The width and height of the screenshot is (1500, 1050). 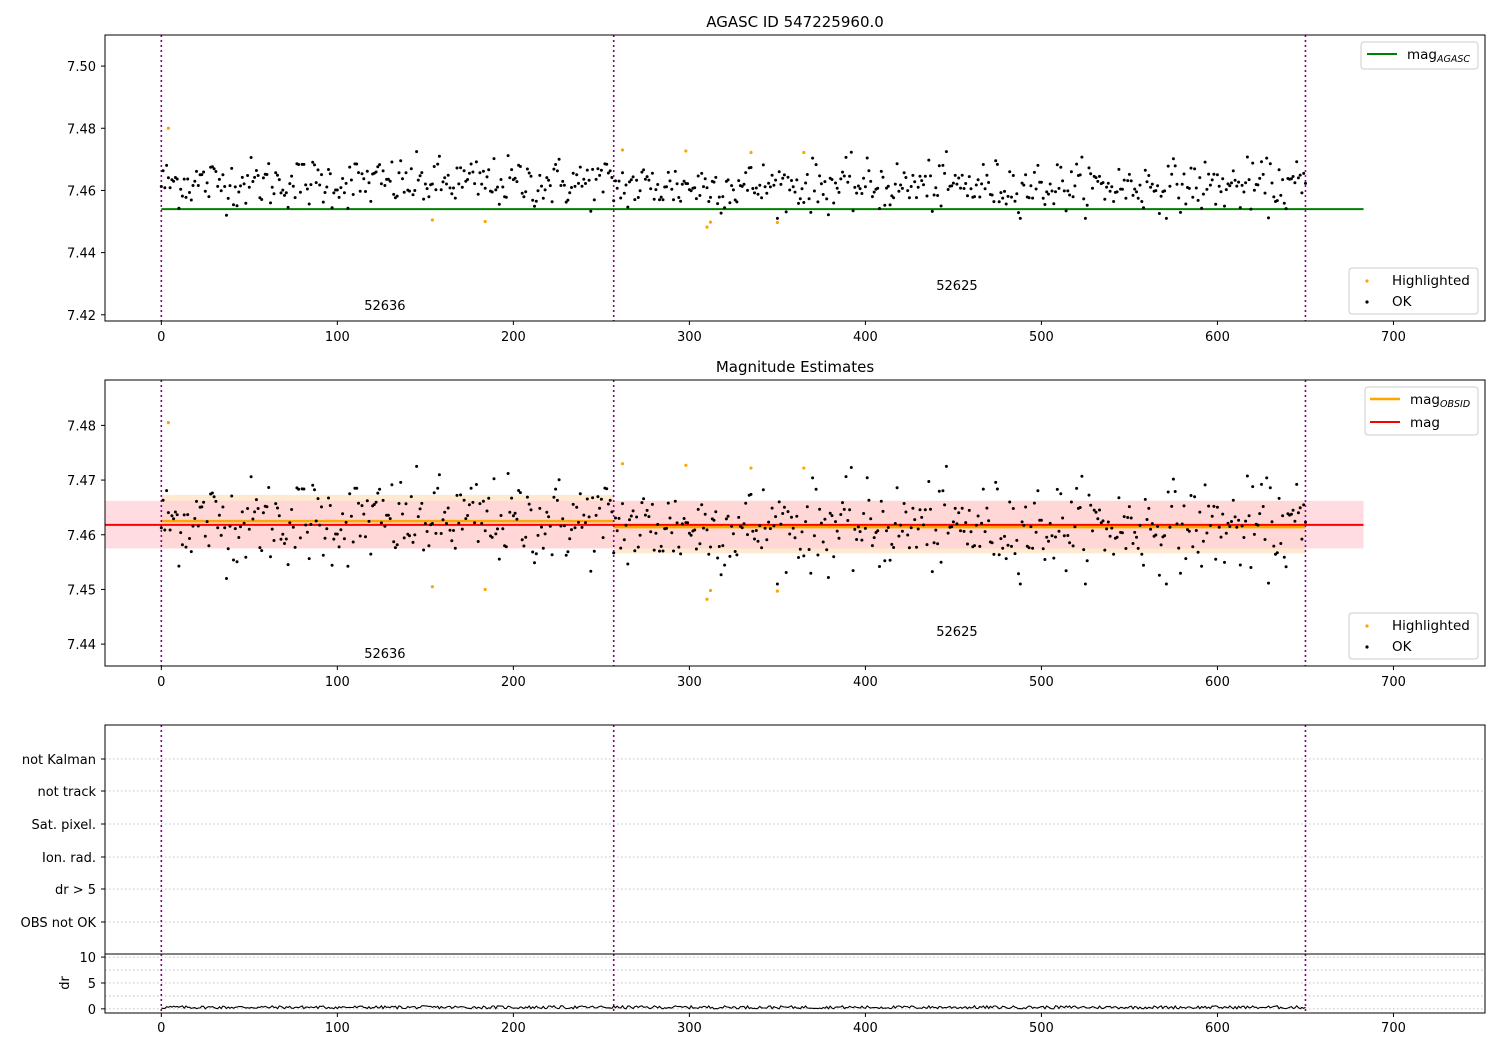 I want to click on legend-label-main: mag, so click(x=1425, y=400).